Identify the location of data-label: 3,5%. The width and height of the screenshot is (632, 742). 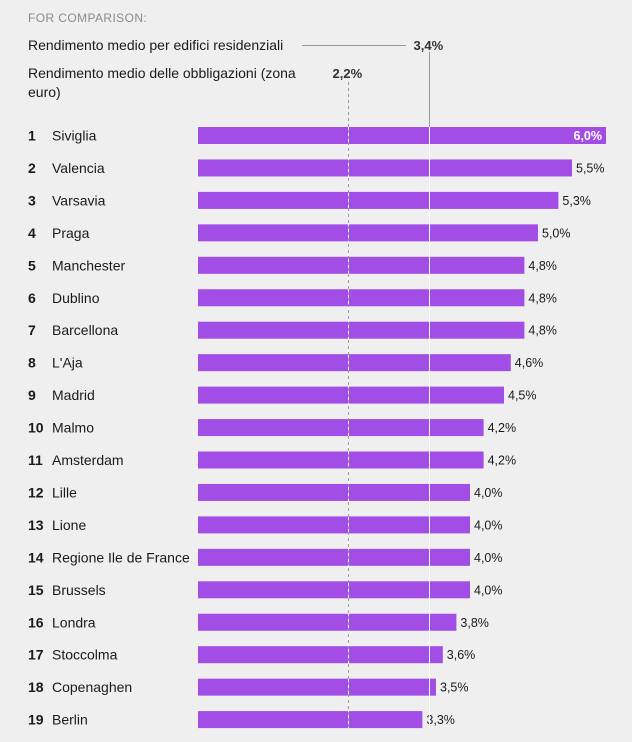
(454, 688).